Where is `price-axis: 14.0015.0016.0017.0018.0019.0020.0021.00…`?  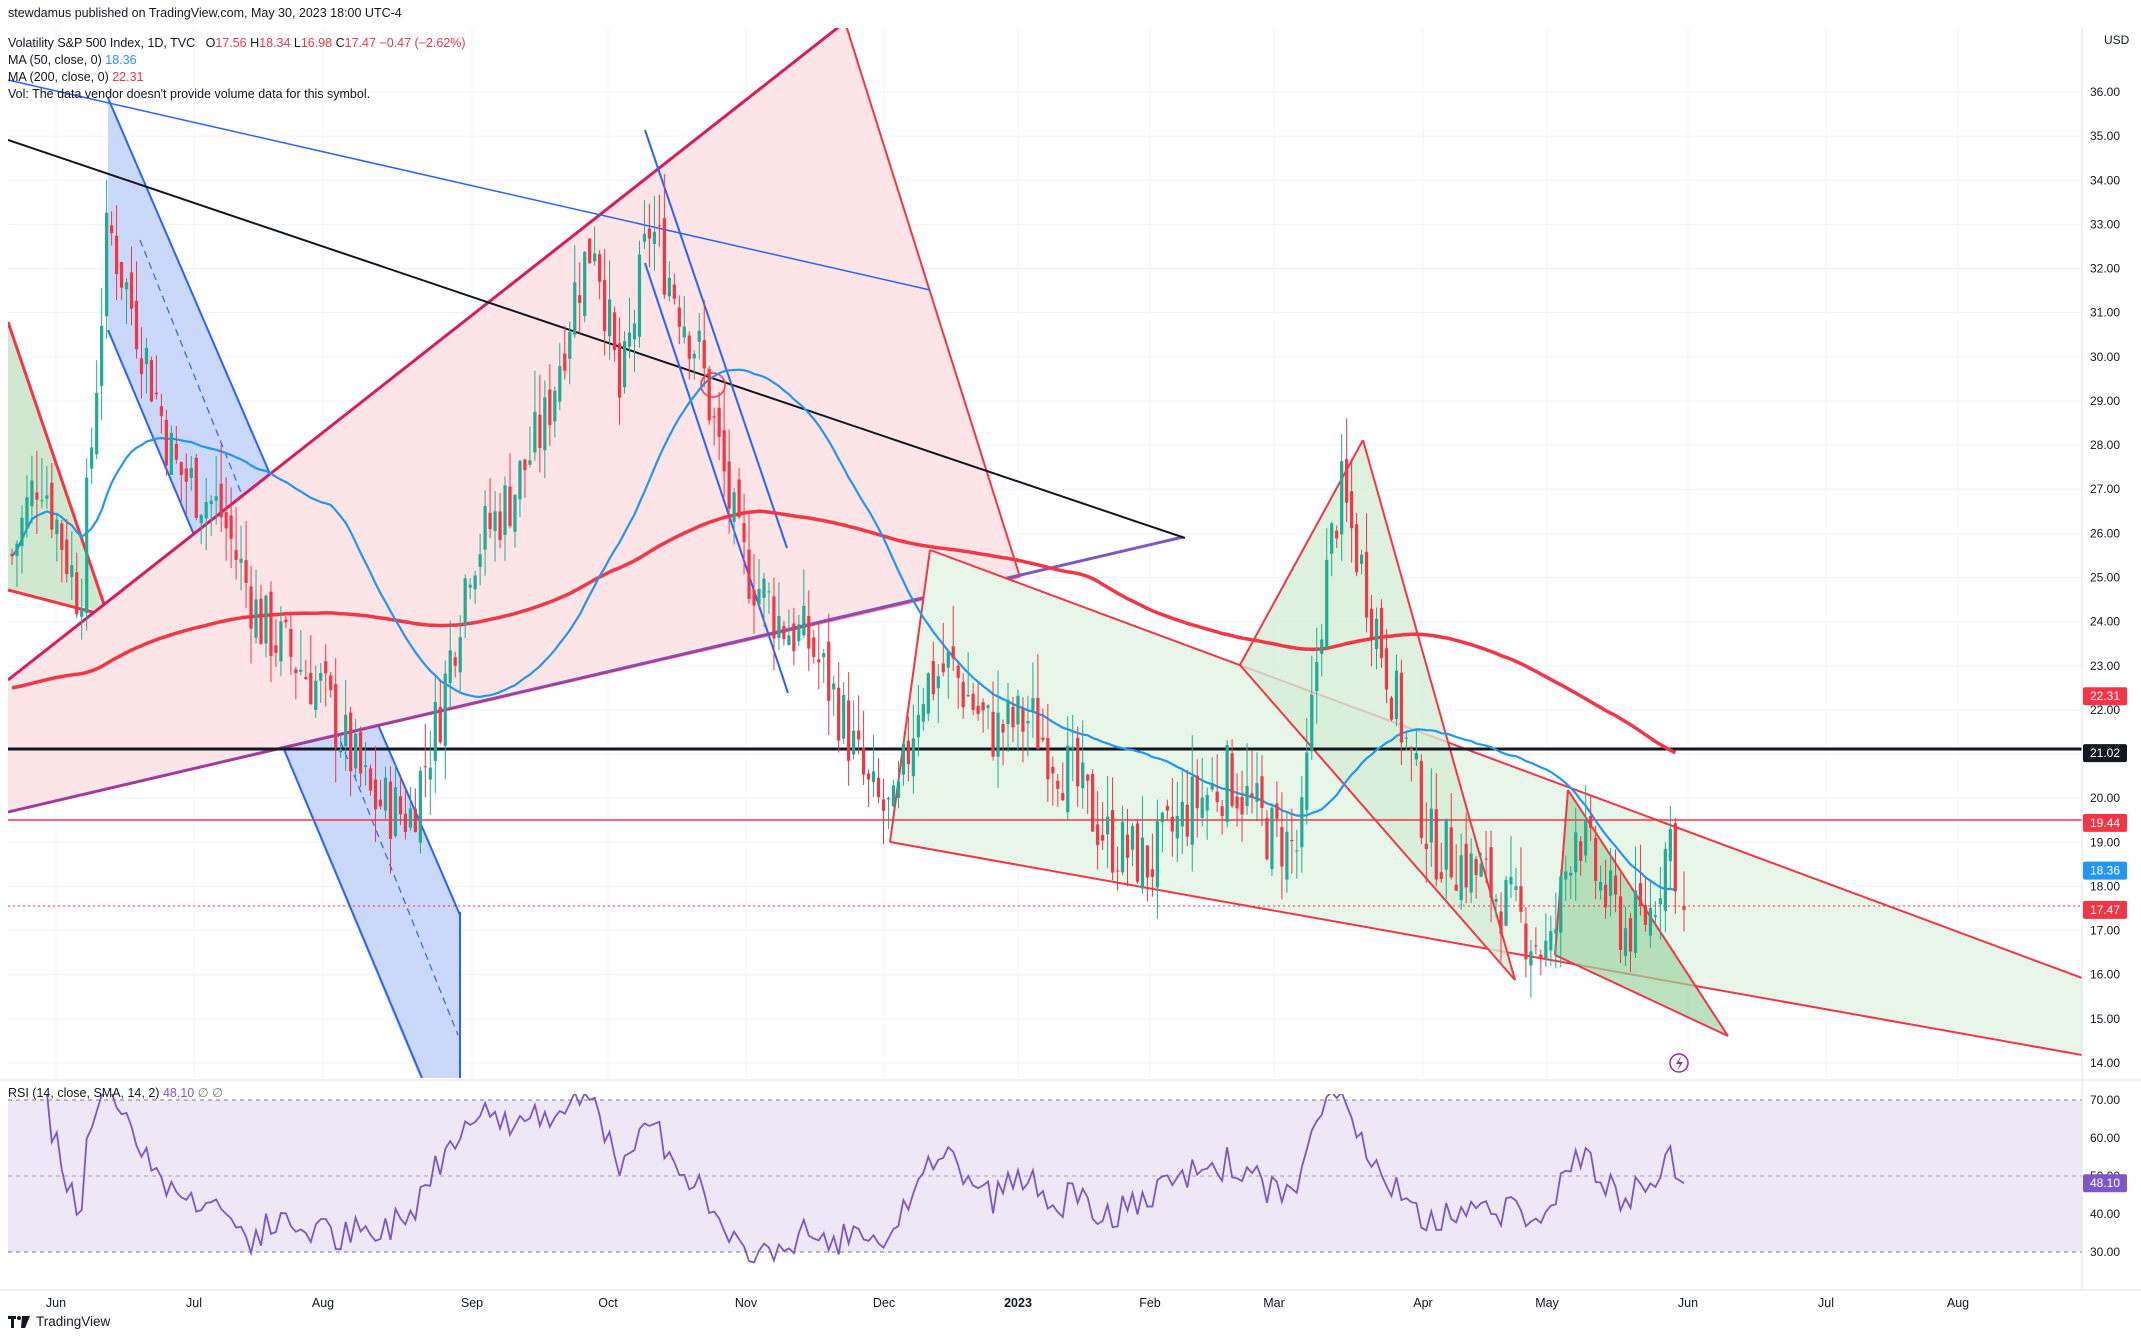 price-axis: 14.0015.0016.0017.0018.0019.0020.0021.00… is located at coordinates (2105, 577).